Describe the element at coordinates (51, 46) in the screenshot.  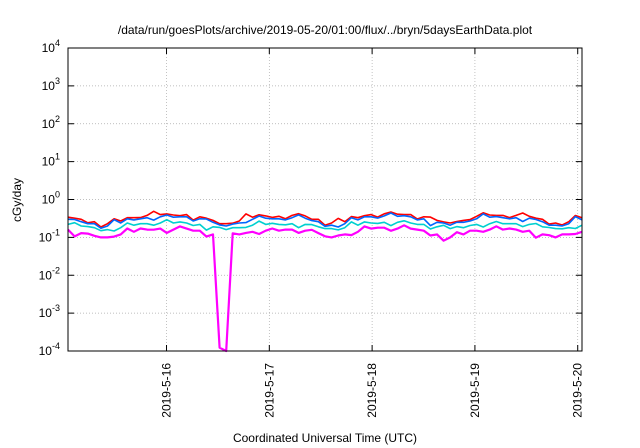
I see `y-tick-label: 10⁴` at that location.